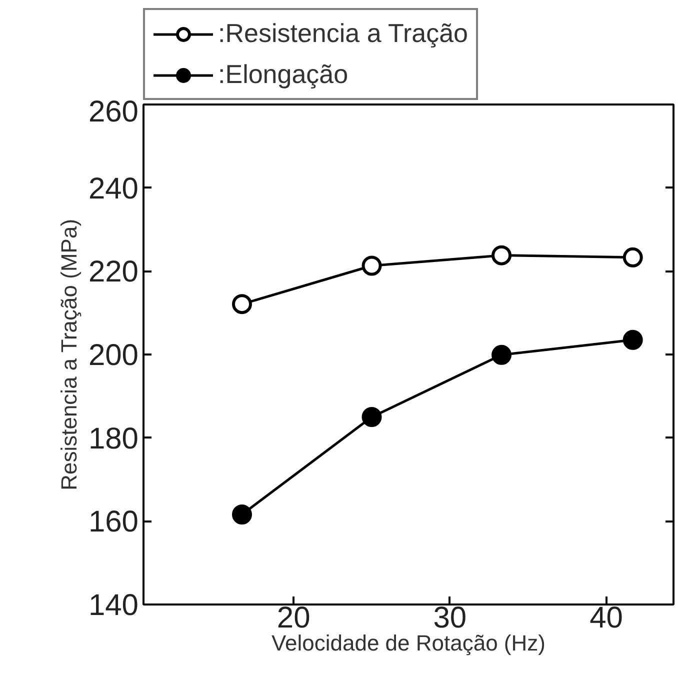 Image resolution: width=678 pixels, height=692 pixels. I want to click on y-tick-label: 240, so click(113, 189).